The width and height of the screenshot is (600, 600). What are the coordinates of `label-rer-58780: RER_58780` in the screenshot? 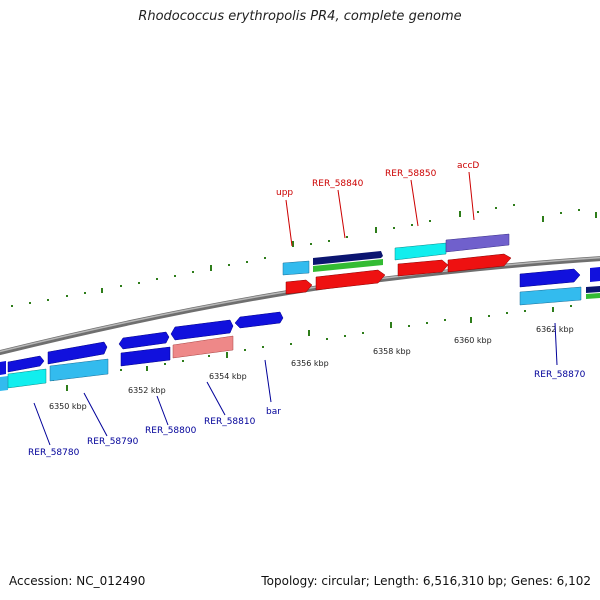 It's located at (54, 453).